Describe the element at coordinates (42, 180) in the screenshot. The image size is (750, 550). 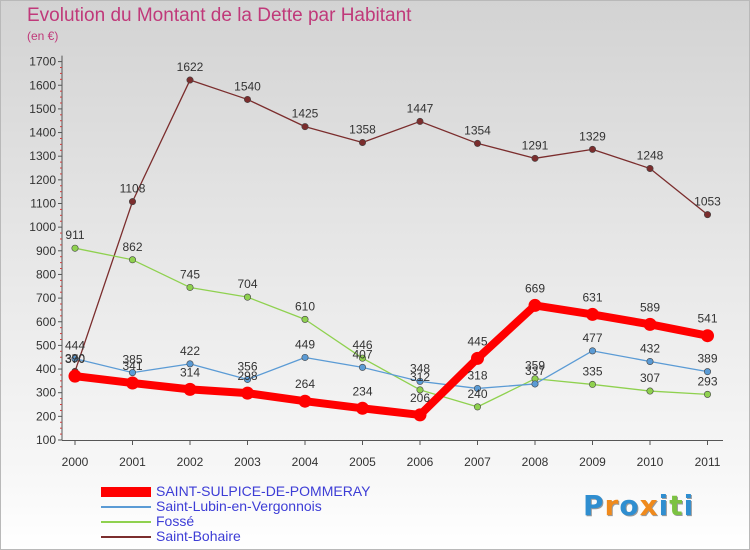
I see `y-tick-label: 1200` at that location.